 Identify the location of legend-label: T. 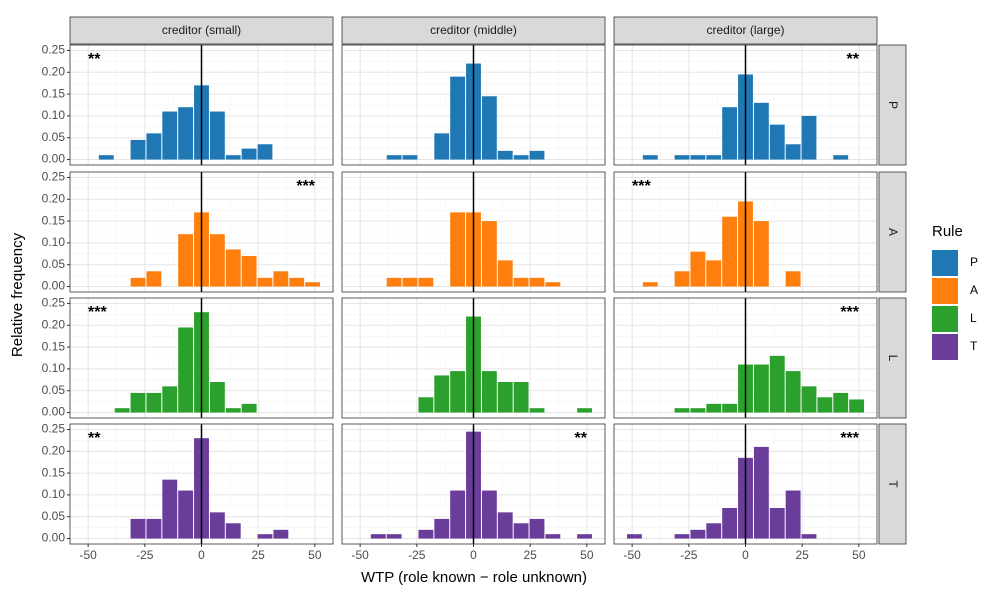
(974, 346).